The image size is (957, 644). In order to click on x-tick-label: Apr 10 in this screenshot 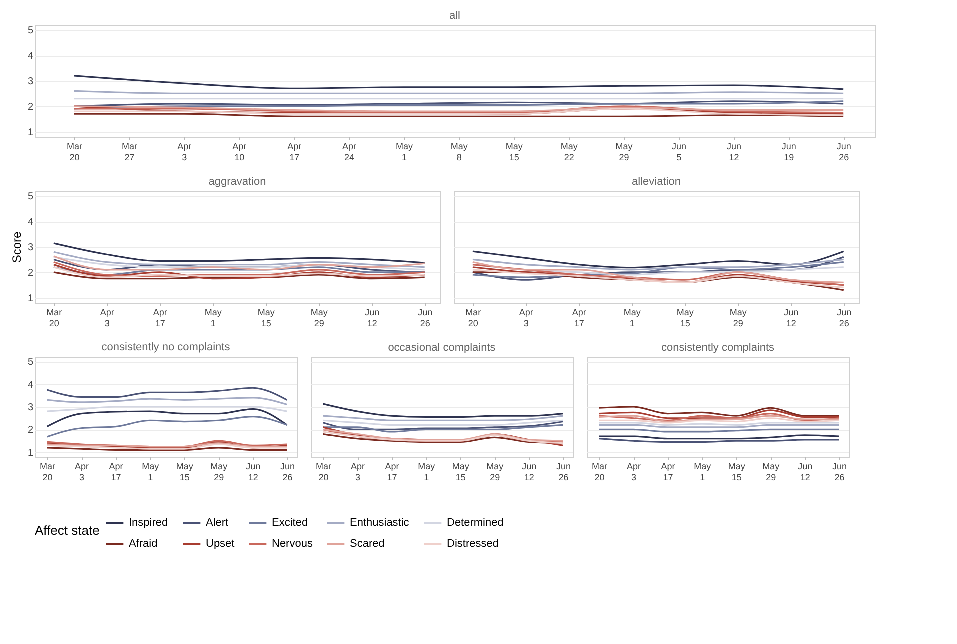, I will do `click(239, 152)`.